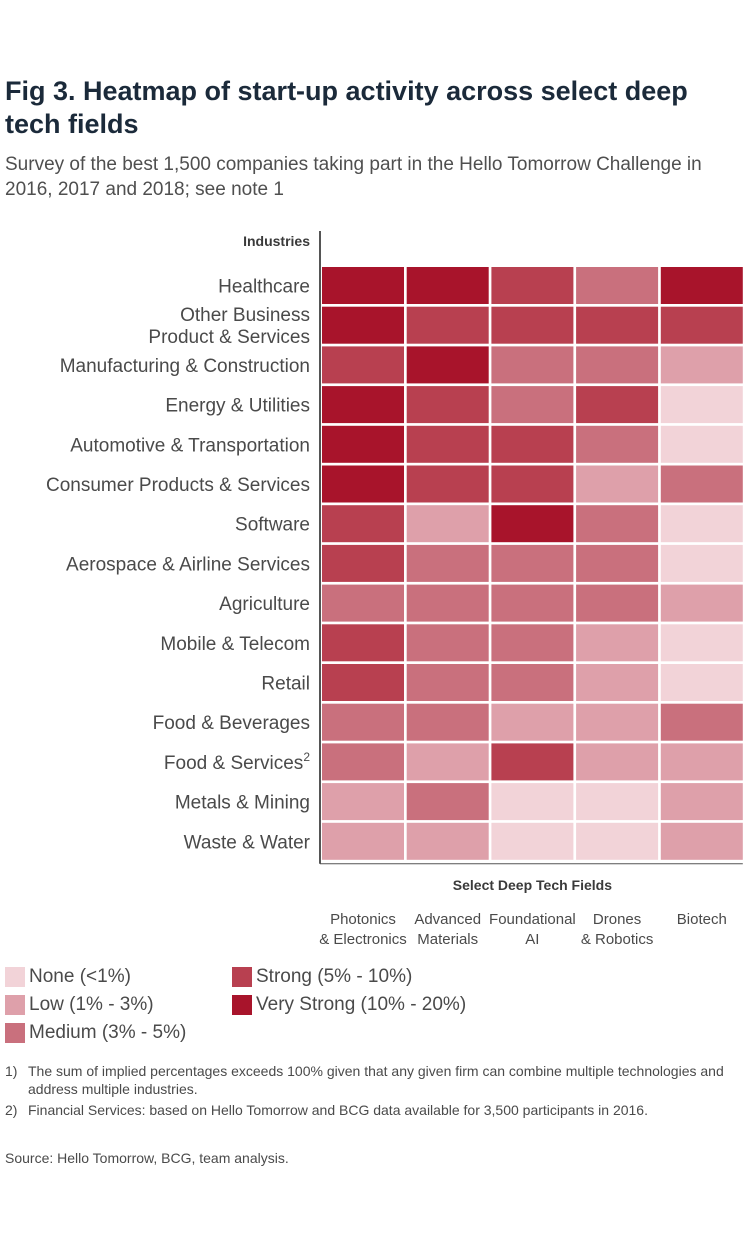  Describe the element at coordinates (95, 1033) in the screenshot. I see `legend-item: Medium (3% - 5%)` at that location.